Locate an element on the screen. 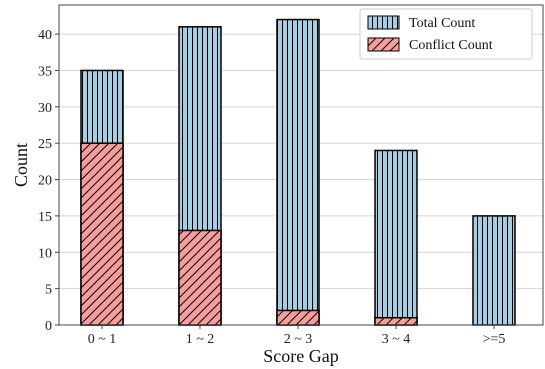 The height and width of the screenshot is (369, 545). legend-label-conflict: Conflict Count is located at coordinates (451, 45).